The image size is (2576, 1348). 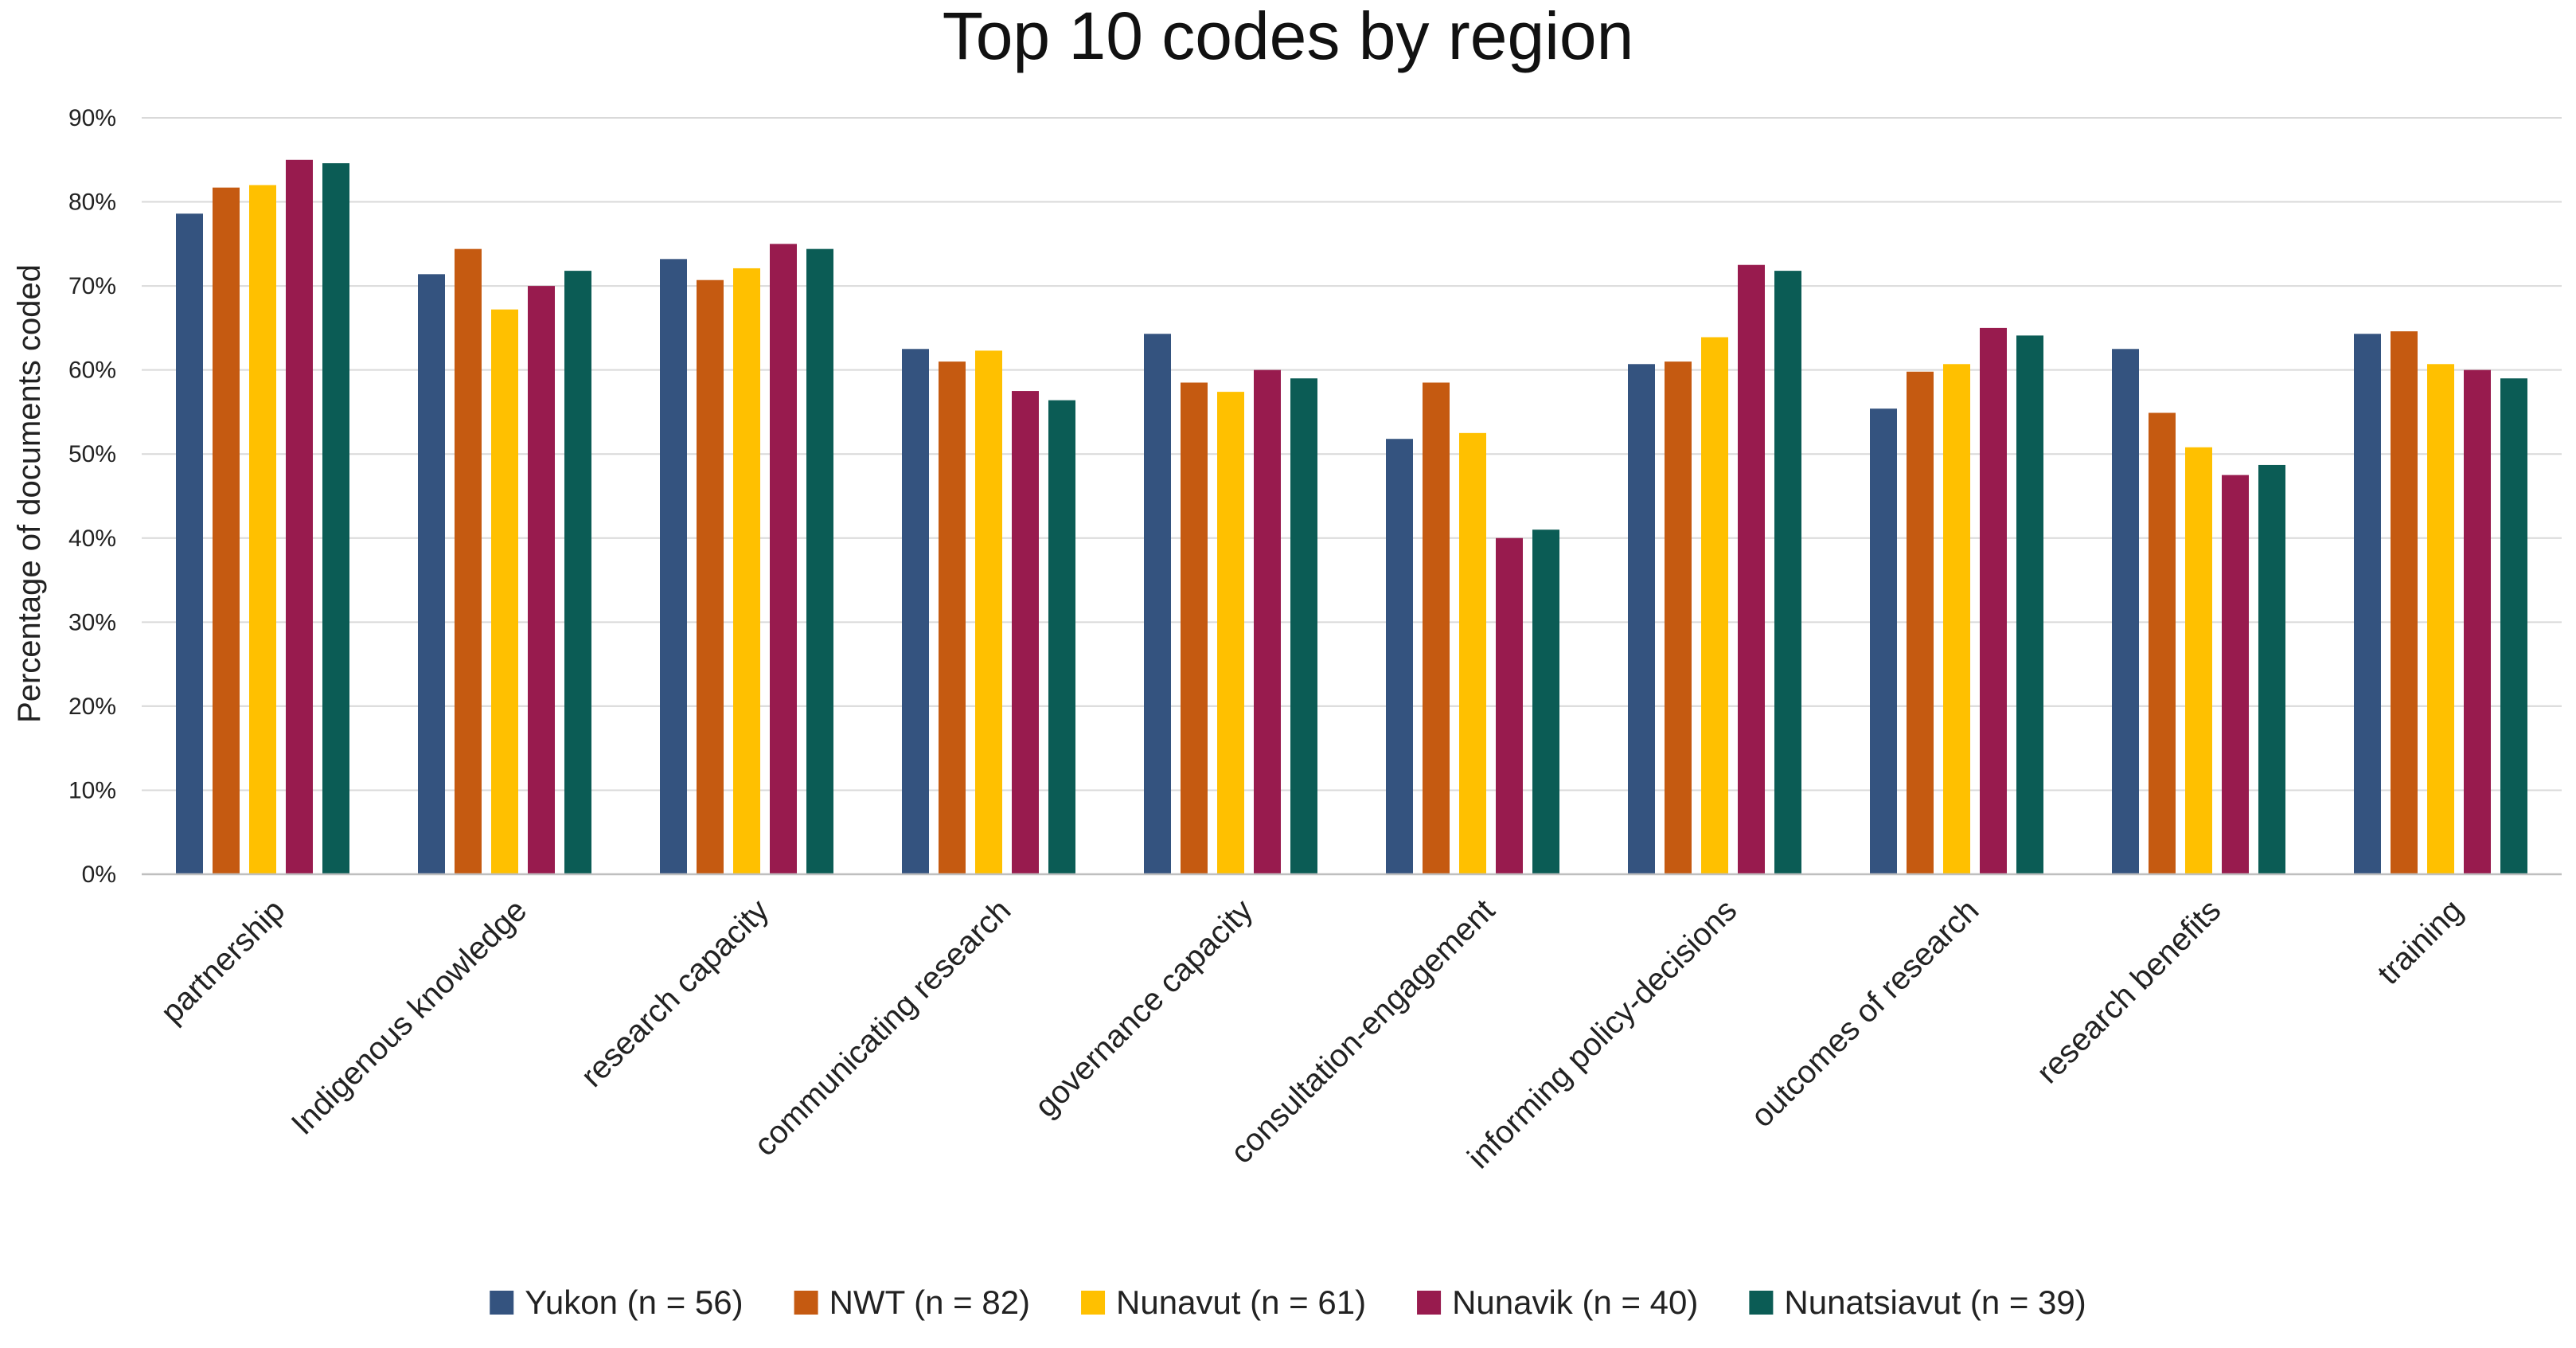 What do you see at coordinates (1363, 1031) in the screenshot?
I see `x-tick-label: consultation-engagement` at bounding box center [1363, 1031].